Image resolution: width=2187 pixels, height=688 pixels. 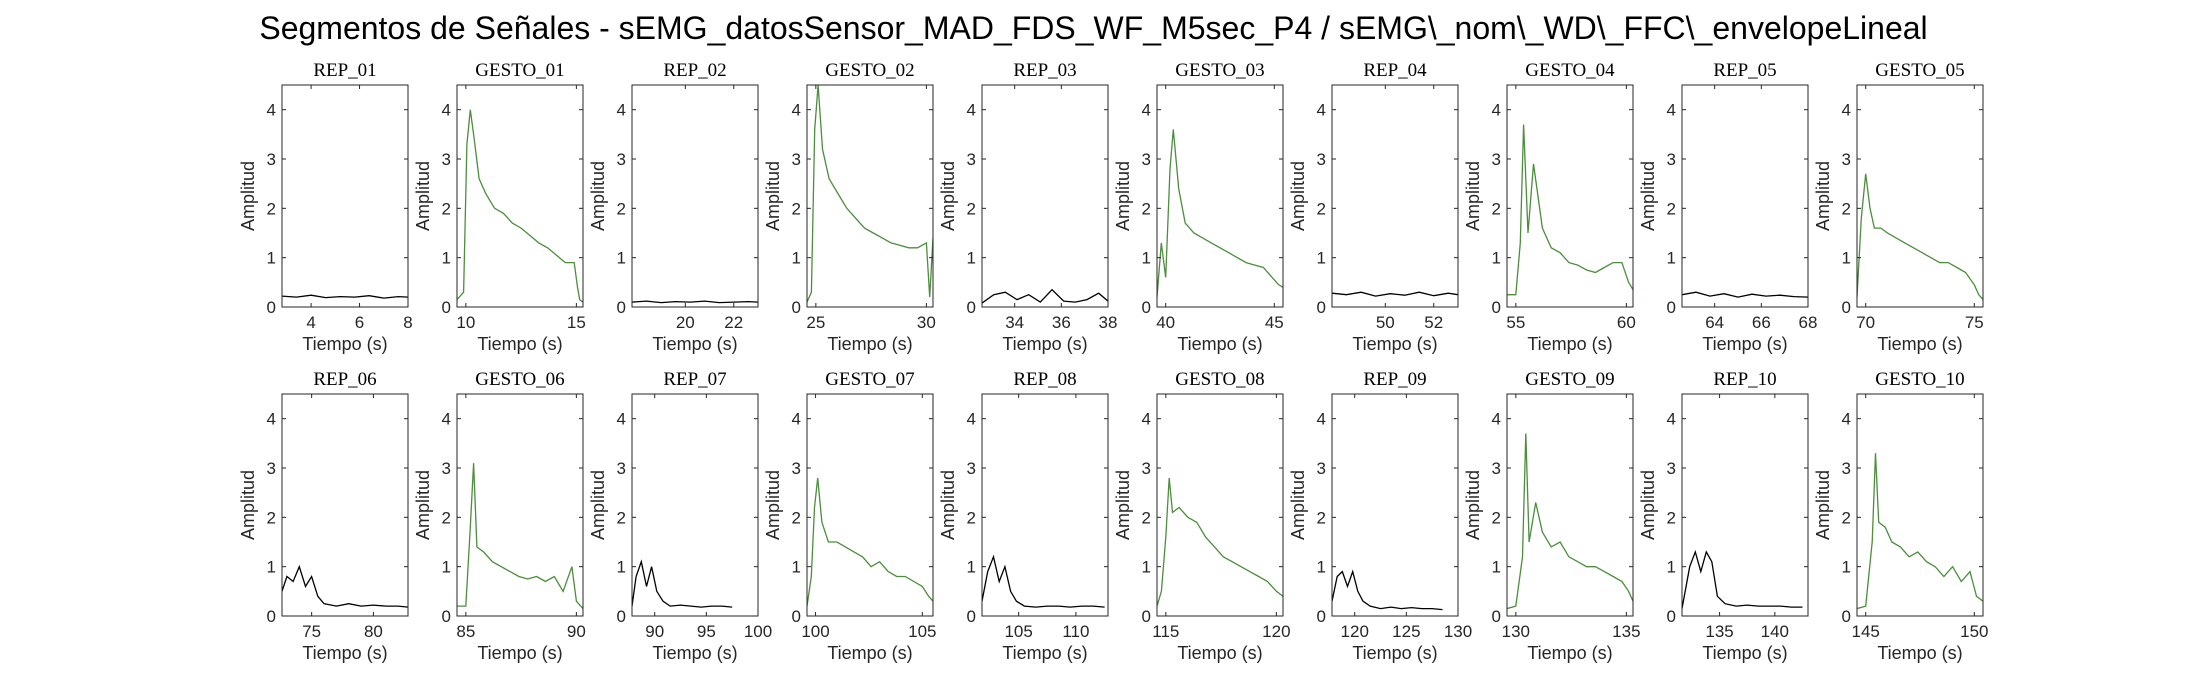 I want to click on subplot-title: REP_08, so click(x=1044, y=379).